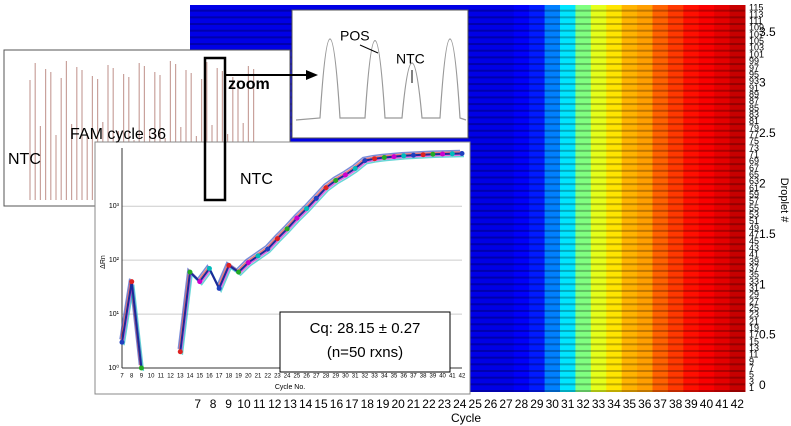 This screenshot has width=791, height=426. I want to click on row-label: 31, so click(754, 288).